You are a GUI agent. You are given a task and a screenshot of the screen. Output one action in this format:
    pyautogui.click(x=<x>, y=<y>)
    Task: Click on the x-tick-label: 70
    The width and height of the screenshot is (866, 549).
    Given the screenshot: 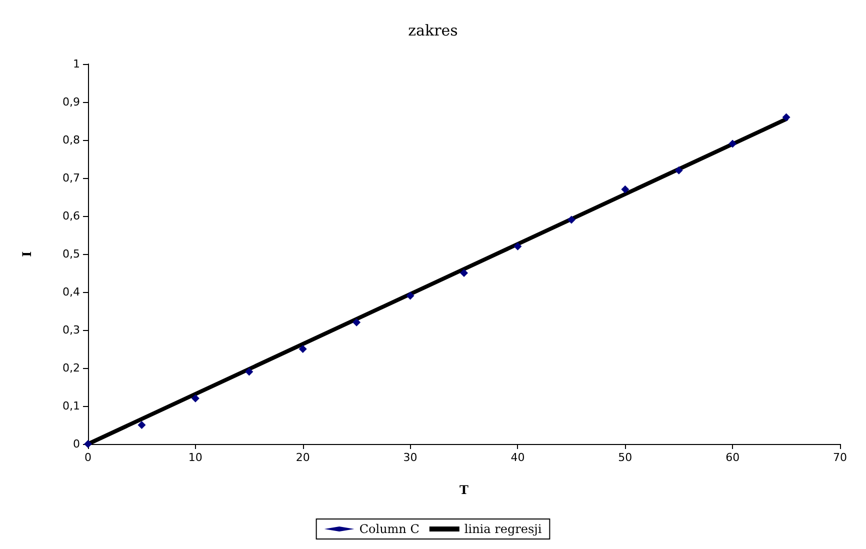 What is the action you would take?
    pyautogui.click(x=840, y=457)
    